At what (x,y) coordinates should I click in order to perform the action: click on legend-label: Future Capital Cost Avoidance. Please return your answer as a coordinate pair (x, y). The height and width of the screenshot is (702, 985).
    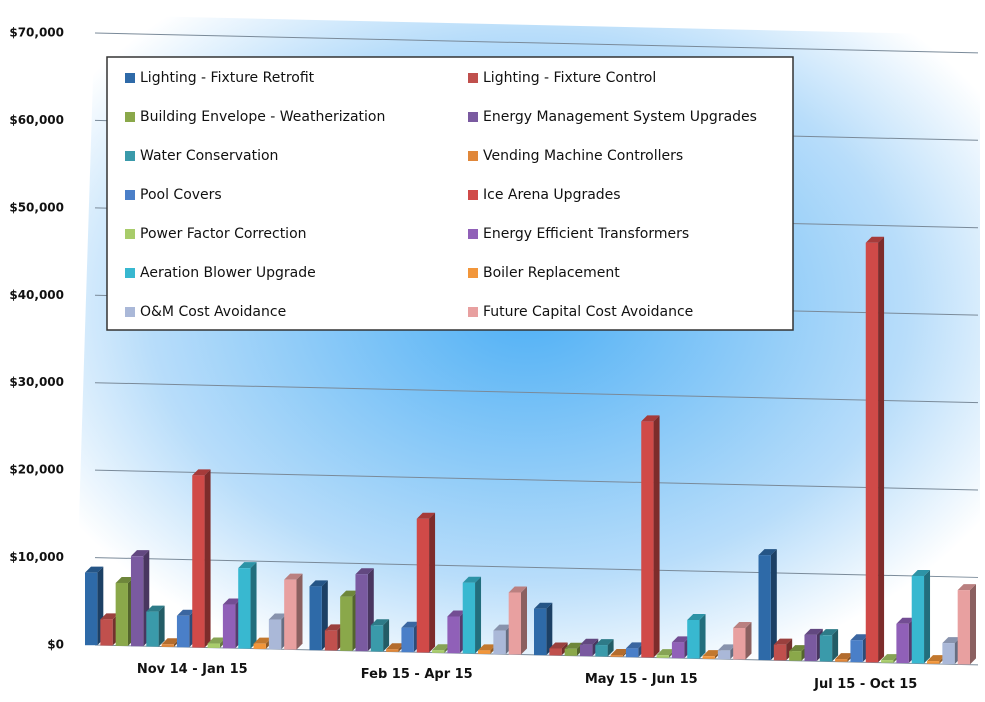
    Looking at the image, I should click on (588, 312).